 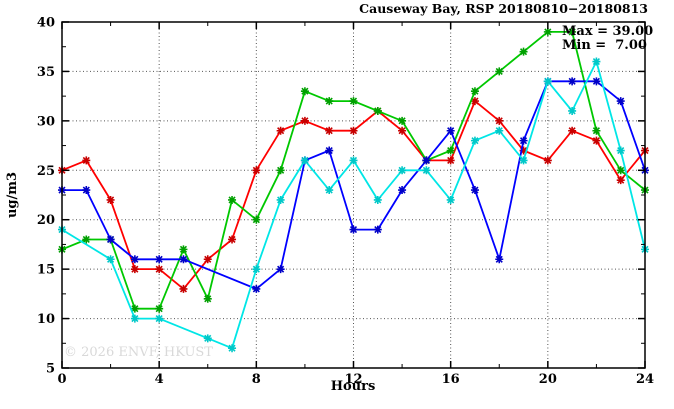 What do you see at coordinates (159, 379) in the screenshot?
I see `x-tick-label: 4` at bounding box center [159, 379].